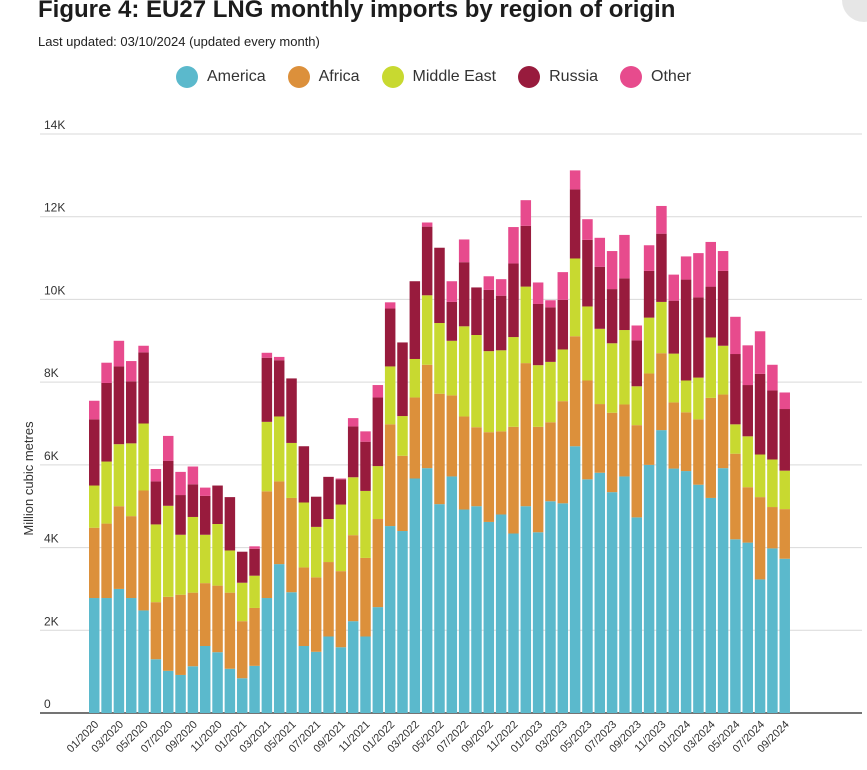 This screenshot has width=867, height=770. What do you see at coordinates (220, 77) in the screenshot?
I see `legend-item-america: America` at bounding box center [220, 77].